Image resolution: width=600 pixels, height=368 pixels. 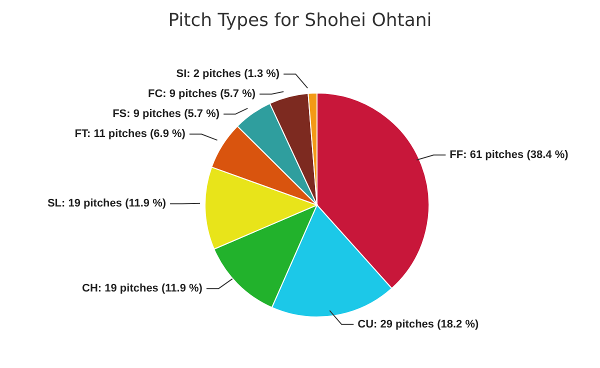 What do you see at coordinates (509, 154) in the screenshot?
I see `slice-label: FF: 61 pitches (38.4 %)` at bounding box center [509, 154].